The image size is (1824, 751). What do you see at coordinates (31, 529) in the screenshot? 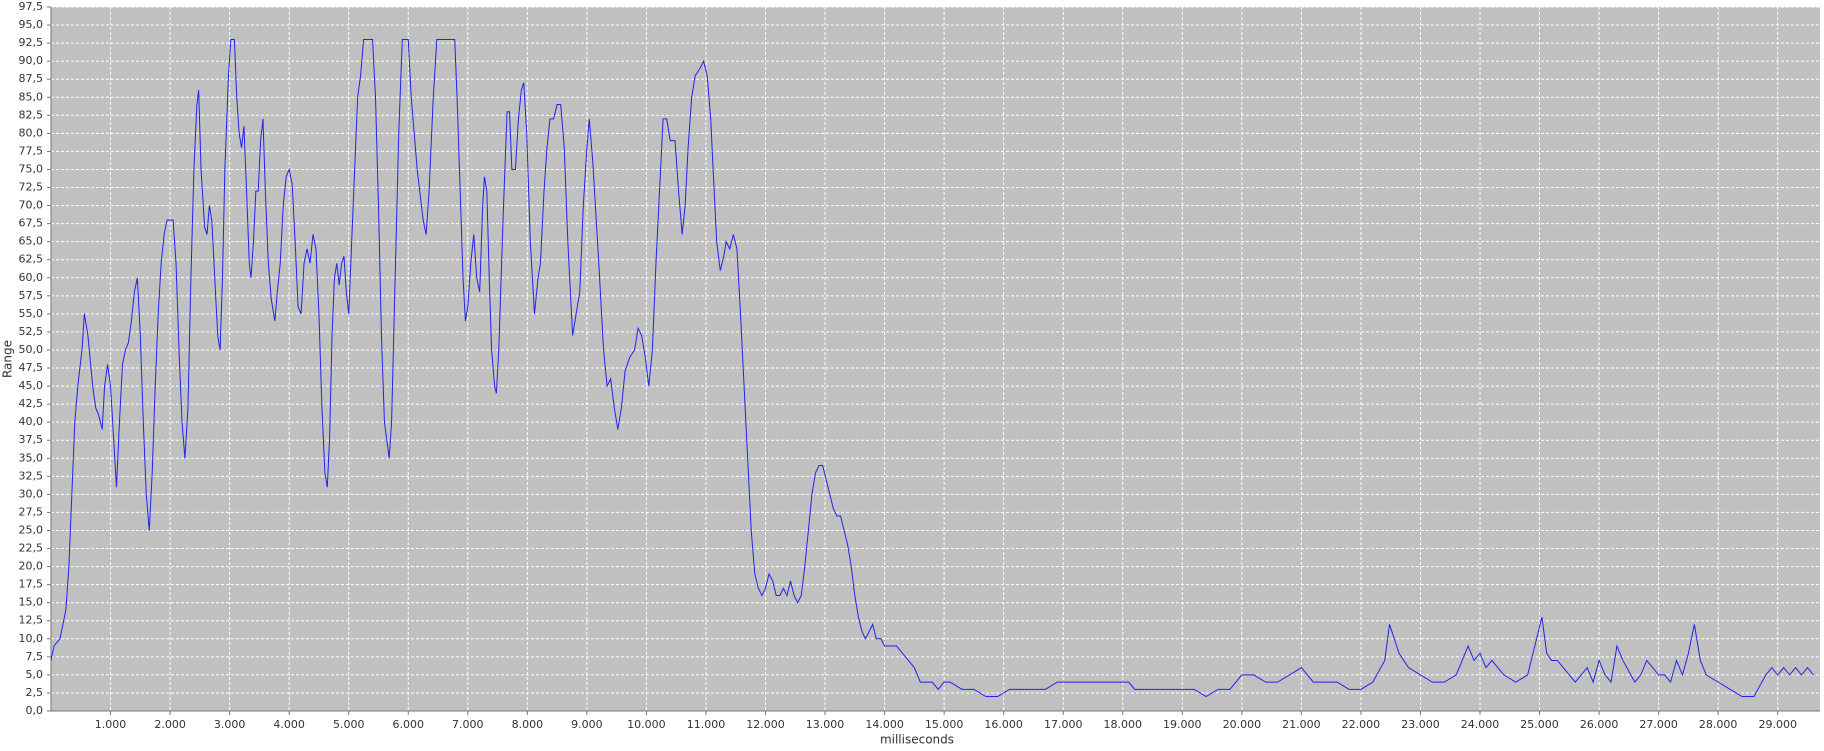
I see `y-tick-label: 25,0` at bounding box center [31, 529].